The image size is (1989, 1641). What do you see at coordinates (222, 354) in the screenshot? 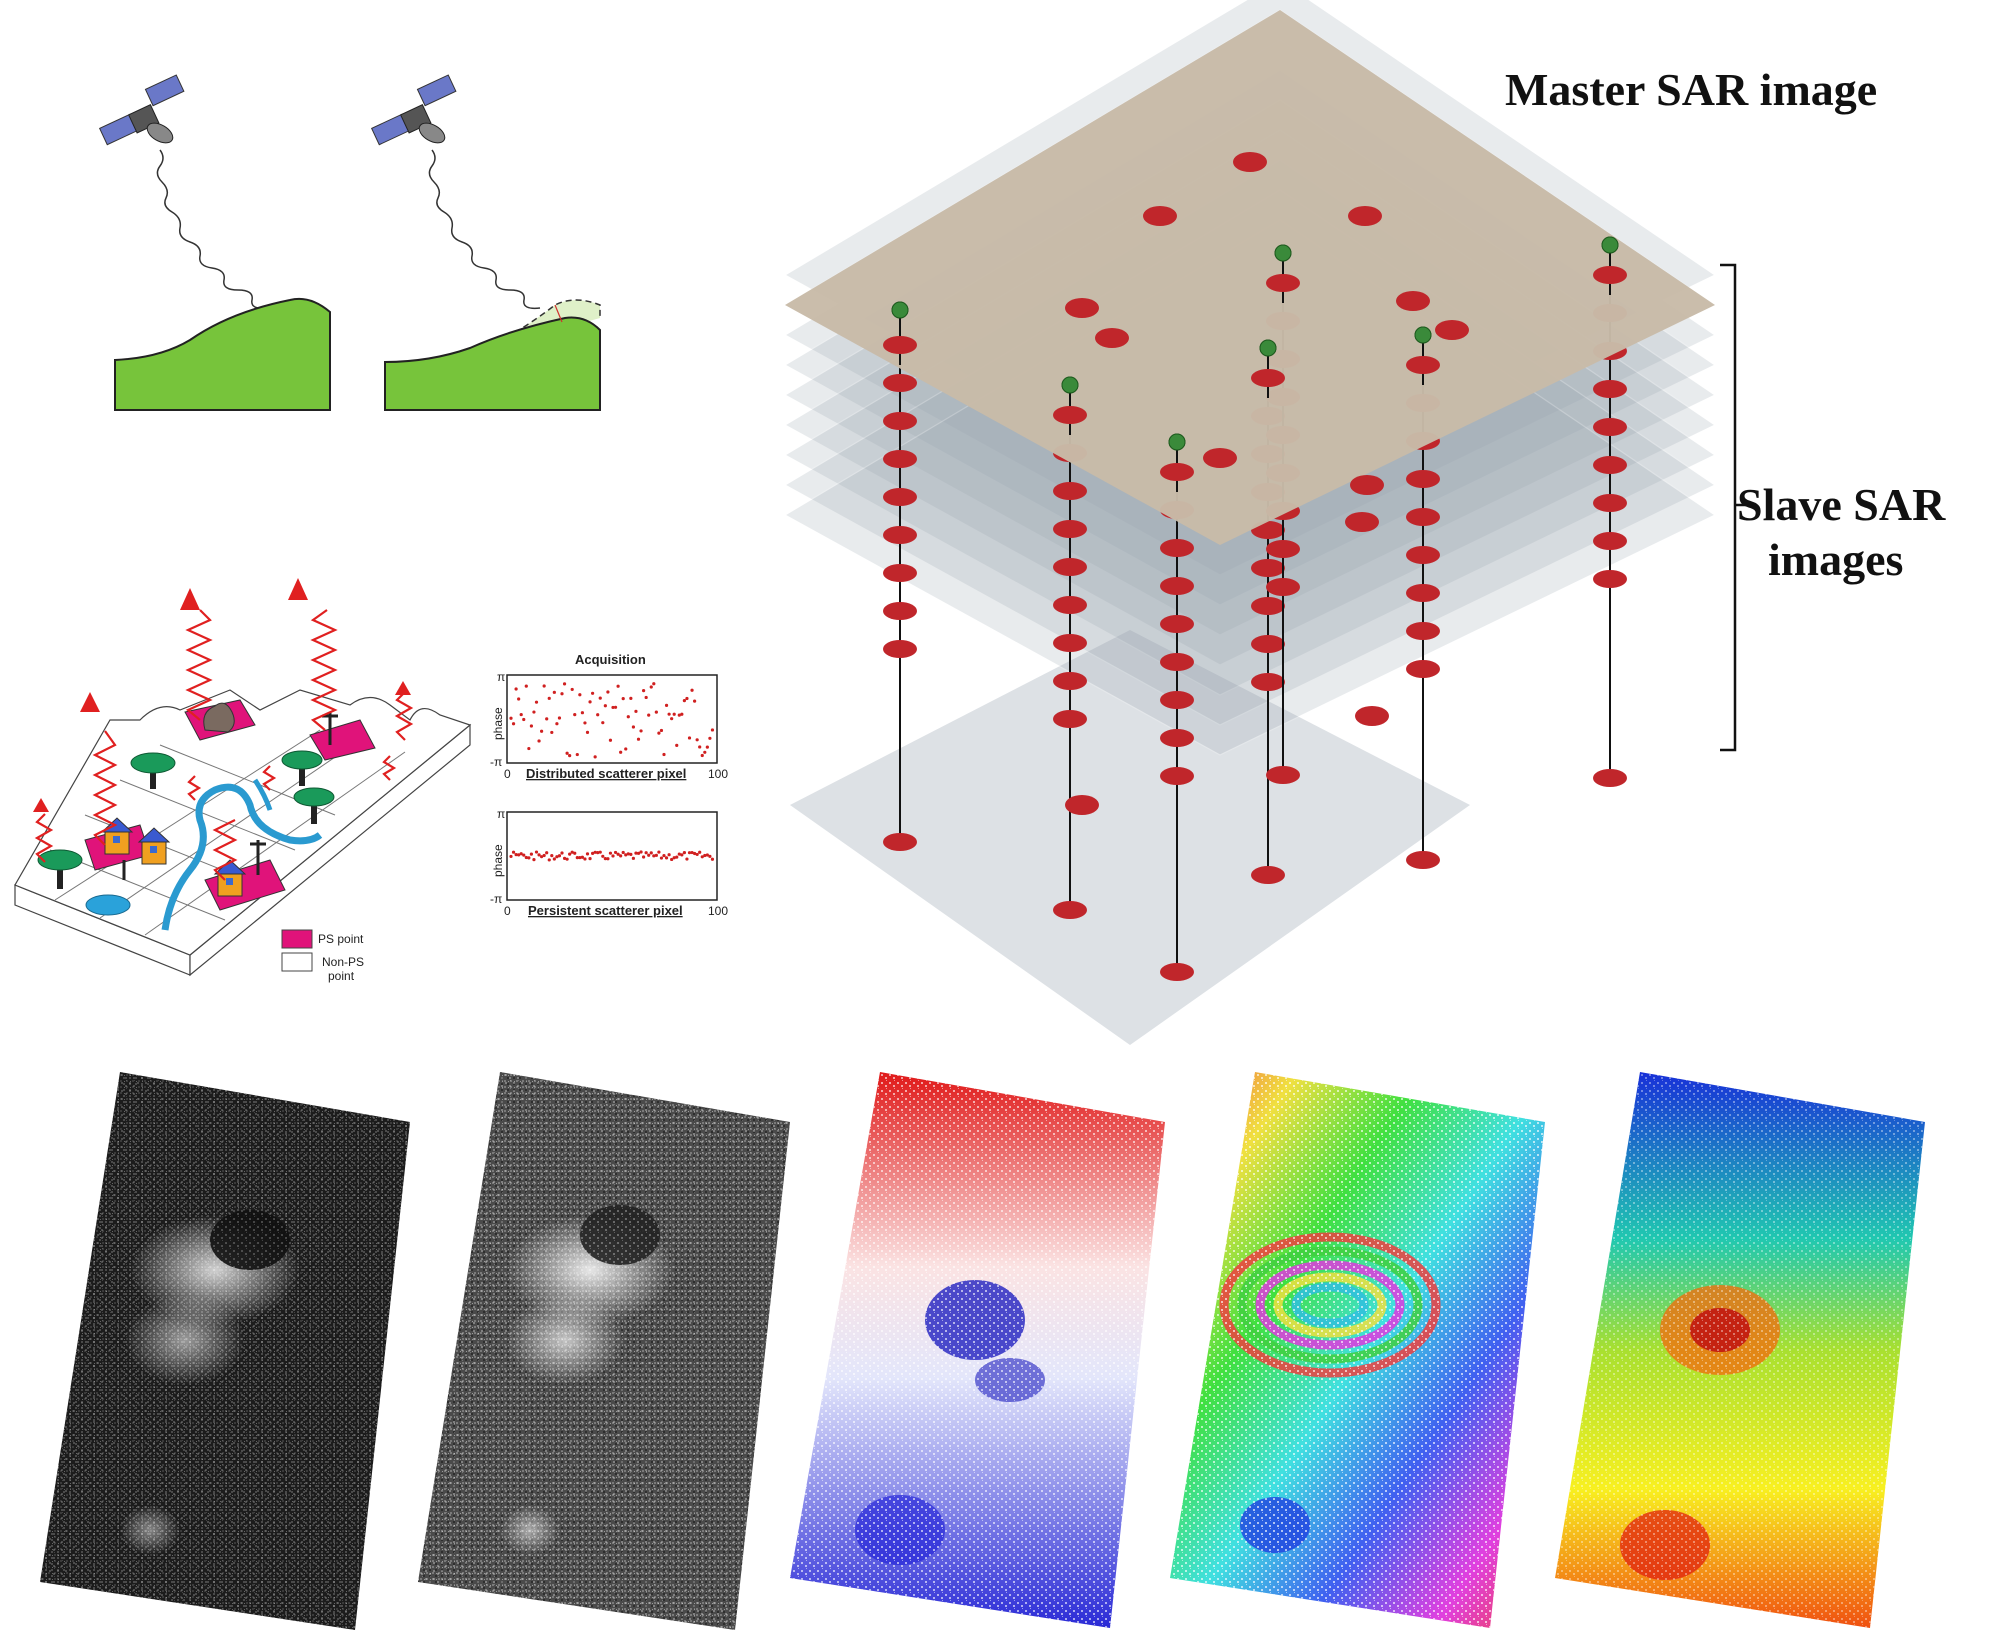
I see `terrain-slope` at bounding box center [222, 354].